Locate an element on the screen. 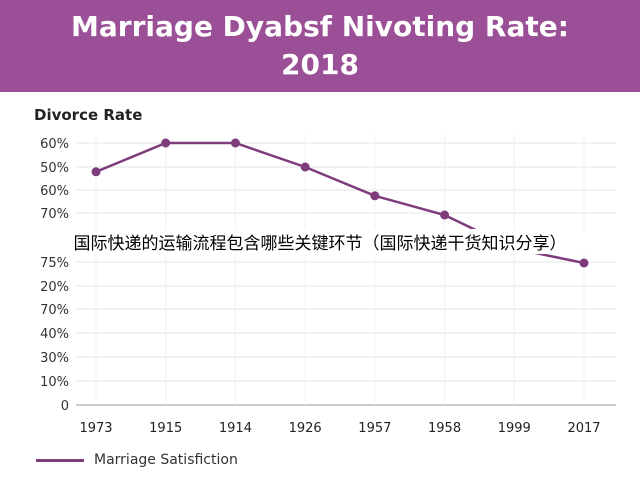 The height and width of the screenshot is (480, 640). upper-y-tick-label: 70% is located at coordinates (54, 214).